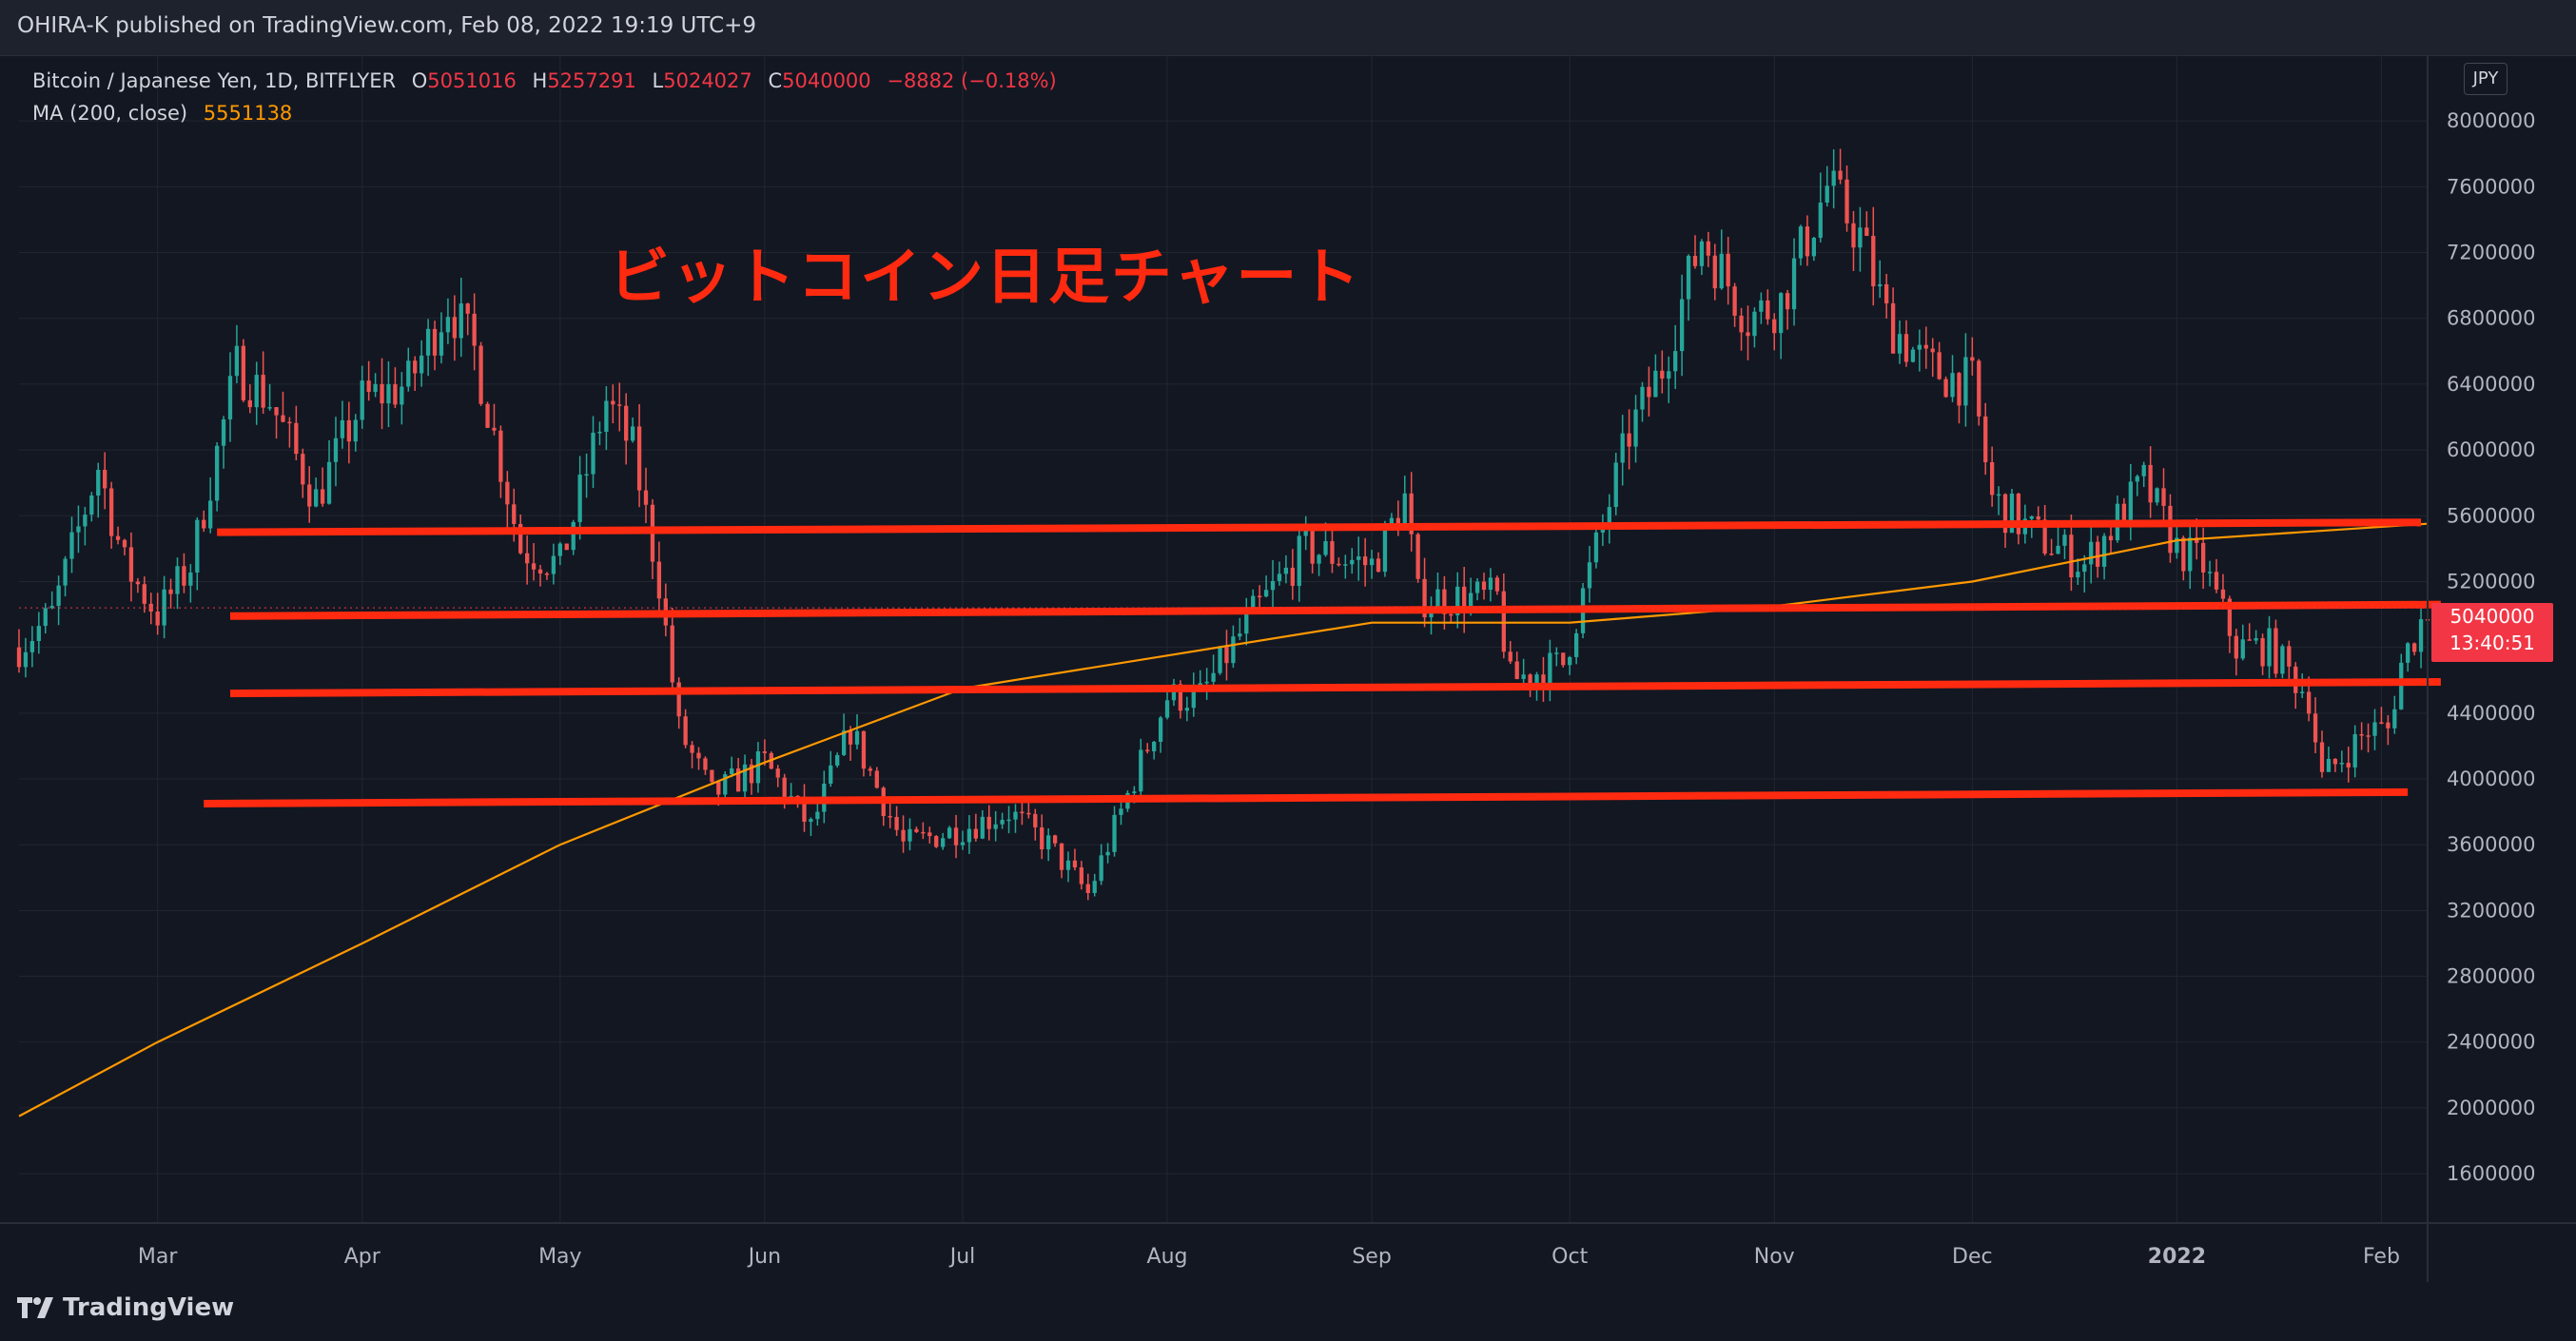 The height and width of the screenshot is (1341, 2576). Describe the element at coordinates (2492, 633) in the screenshot. I see `last-price-label: 5040000 13:40:51` at that location.